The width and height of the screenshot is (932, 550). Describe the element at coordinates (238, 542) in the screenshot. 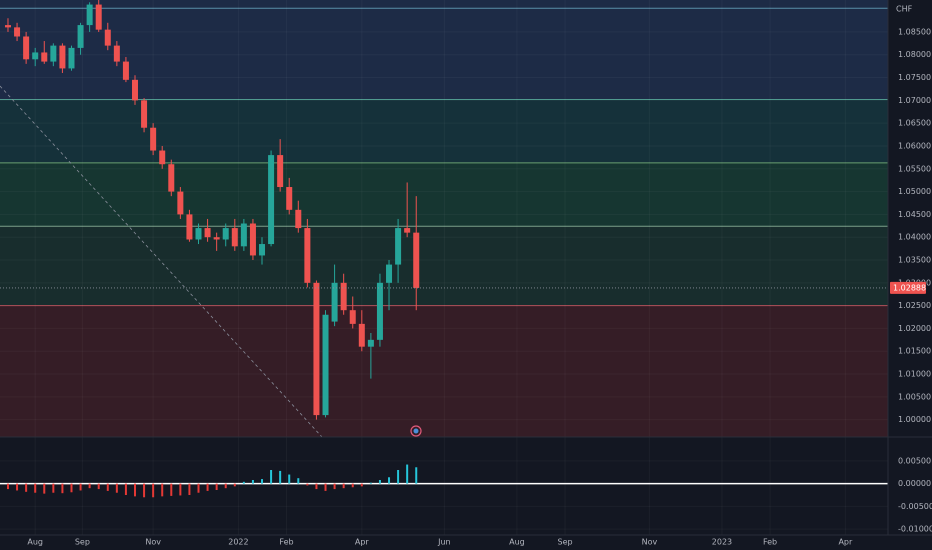

I see `x-tick-label: 2022` at that location.